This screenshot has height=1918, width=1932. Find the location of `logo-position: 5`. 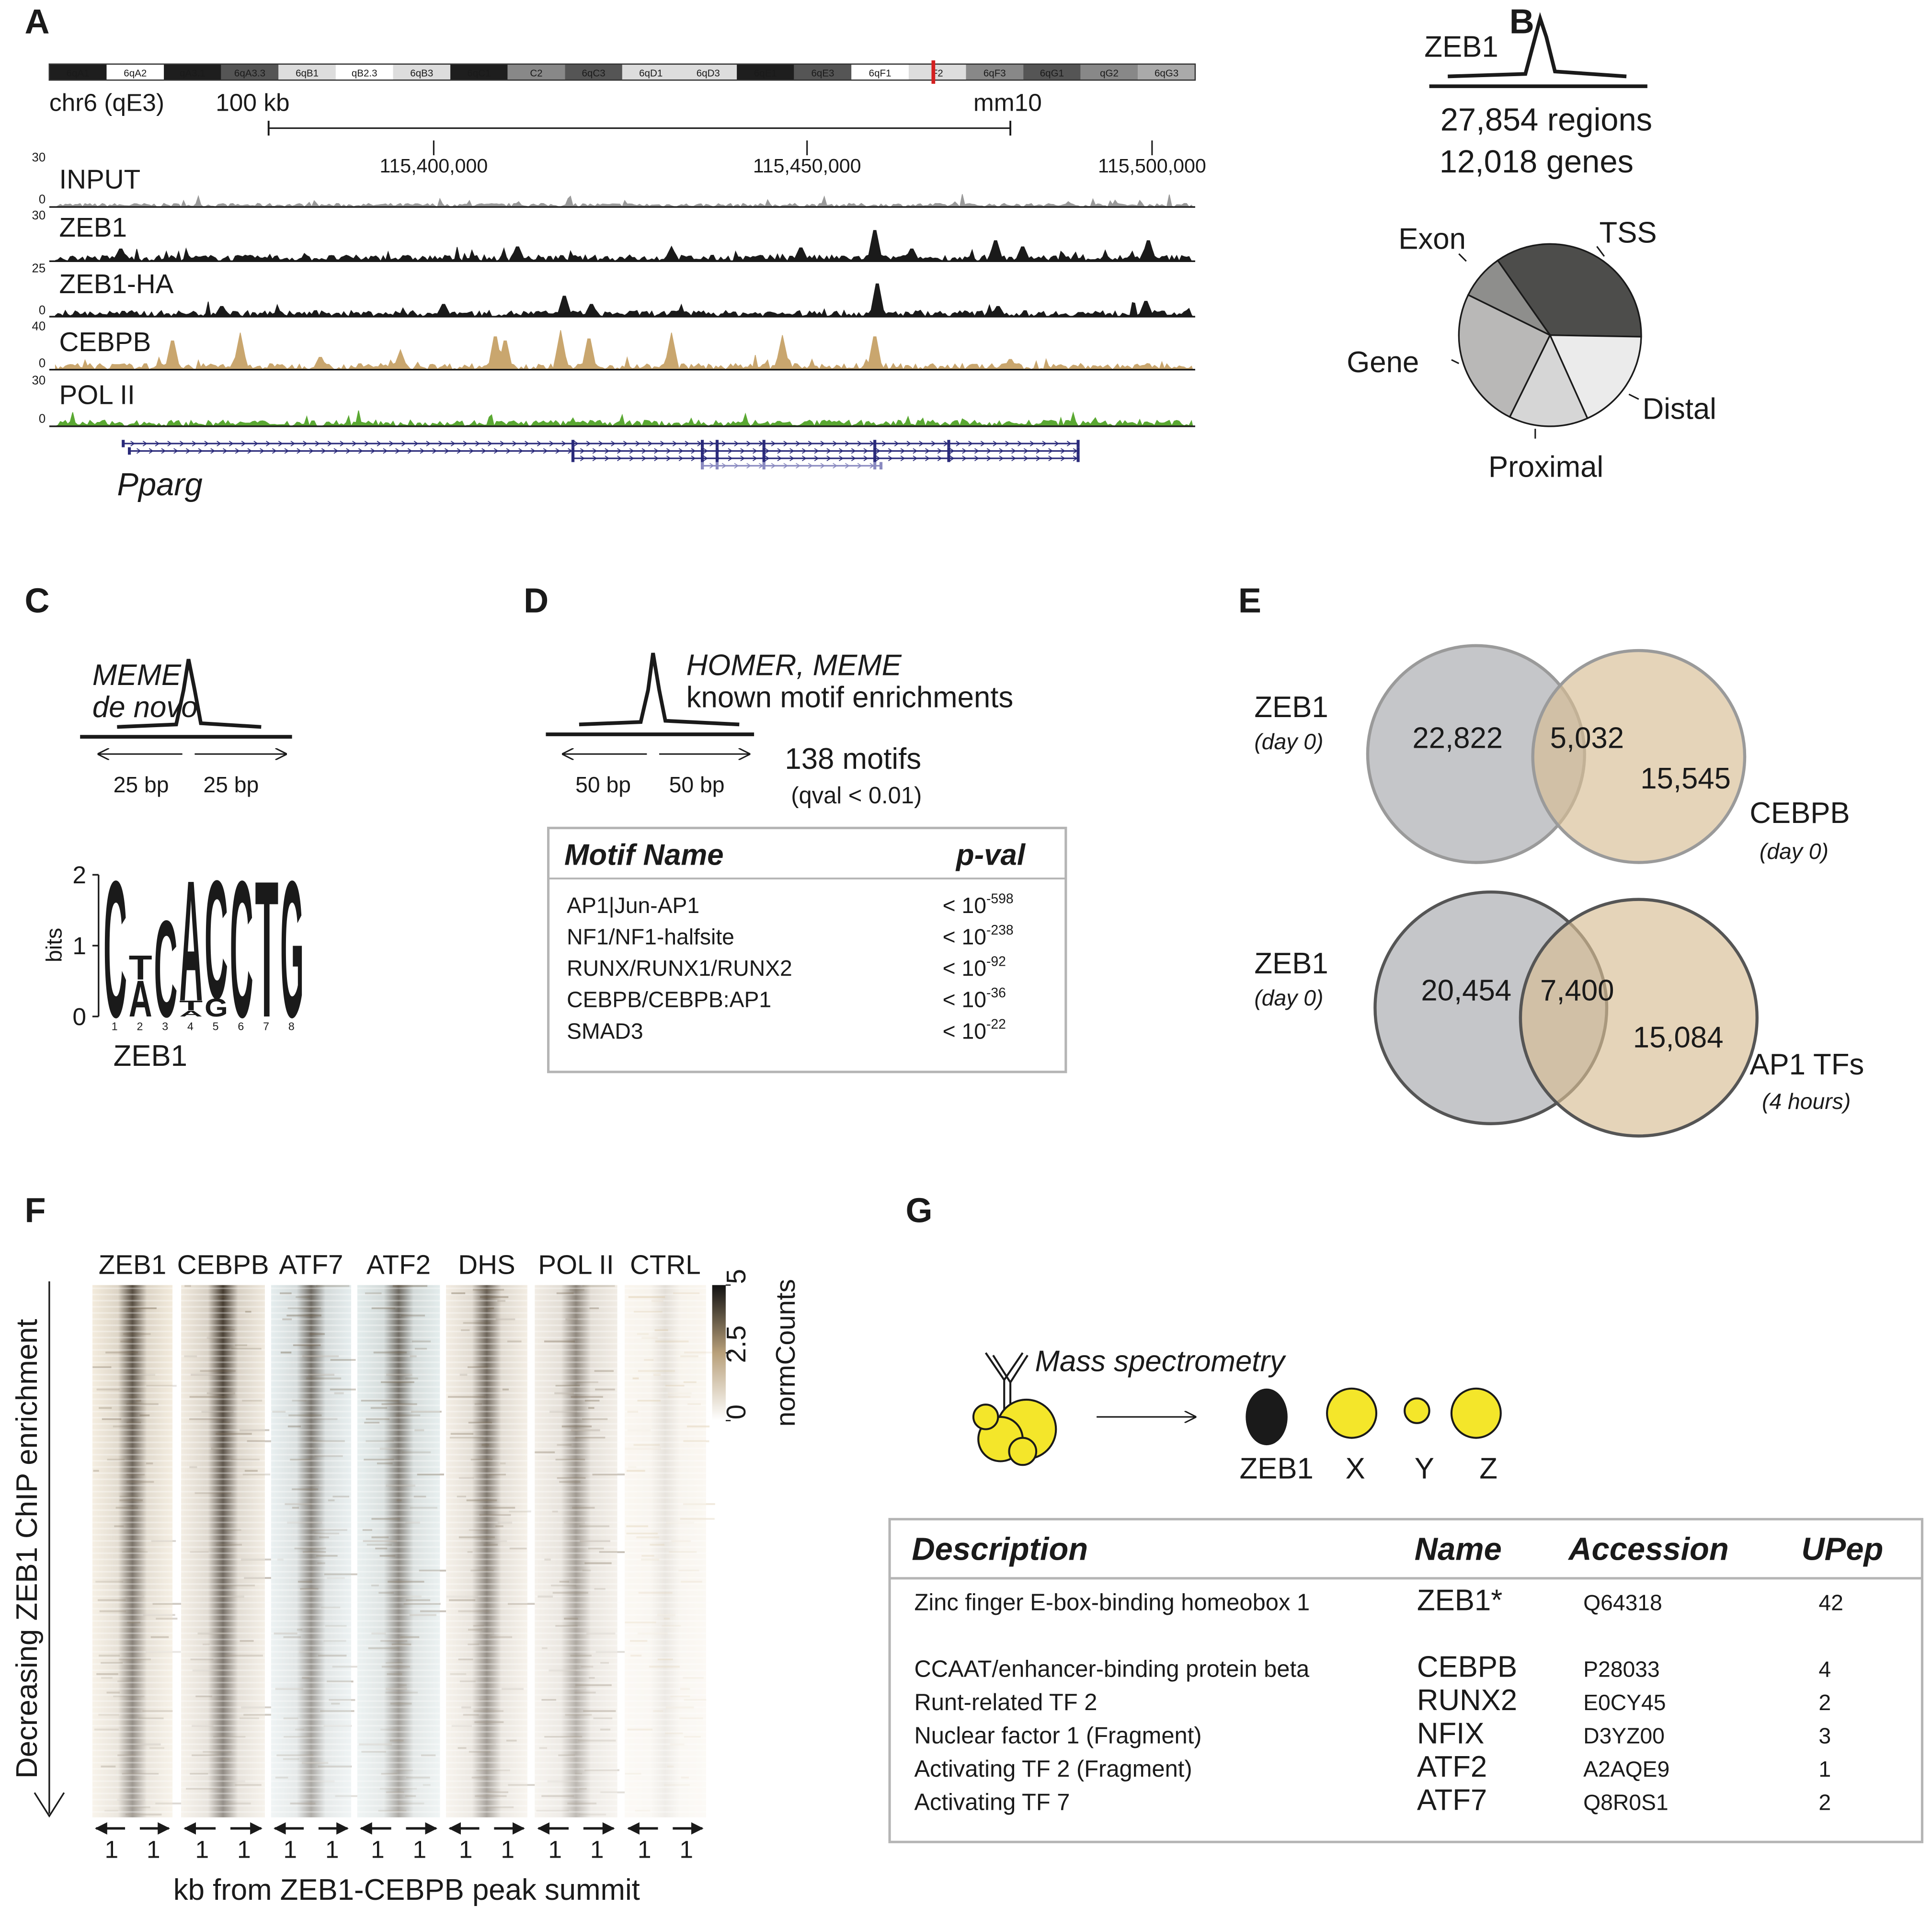

logo-position: 5 is located at coordinates (216, 1026).